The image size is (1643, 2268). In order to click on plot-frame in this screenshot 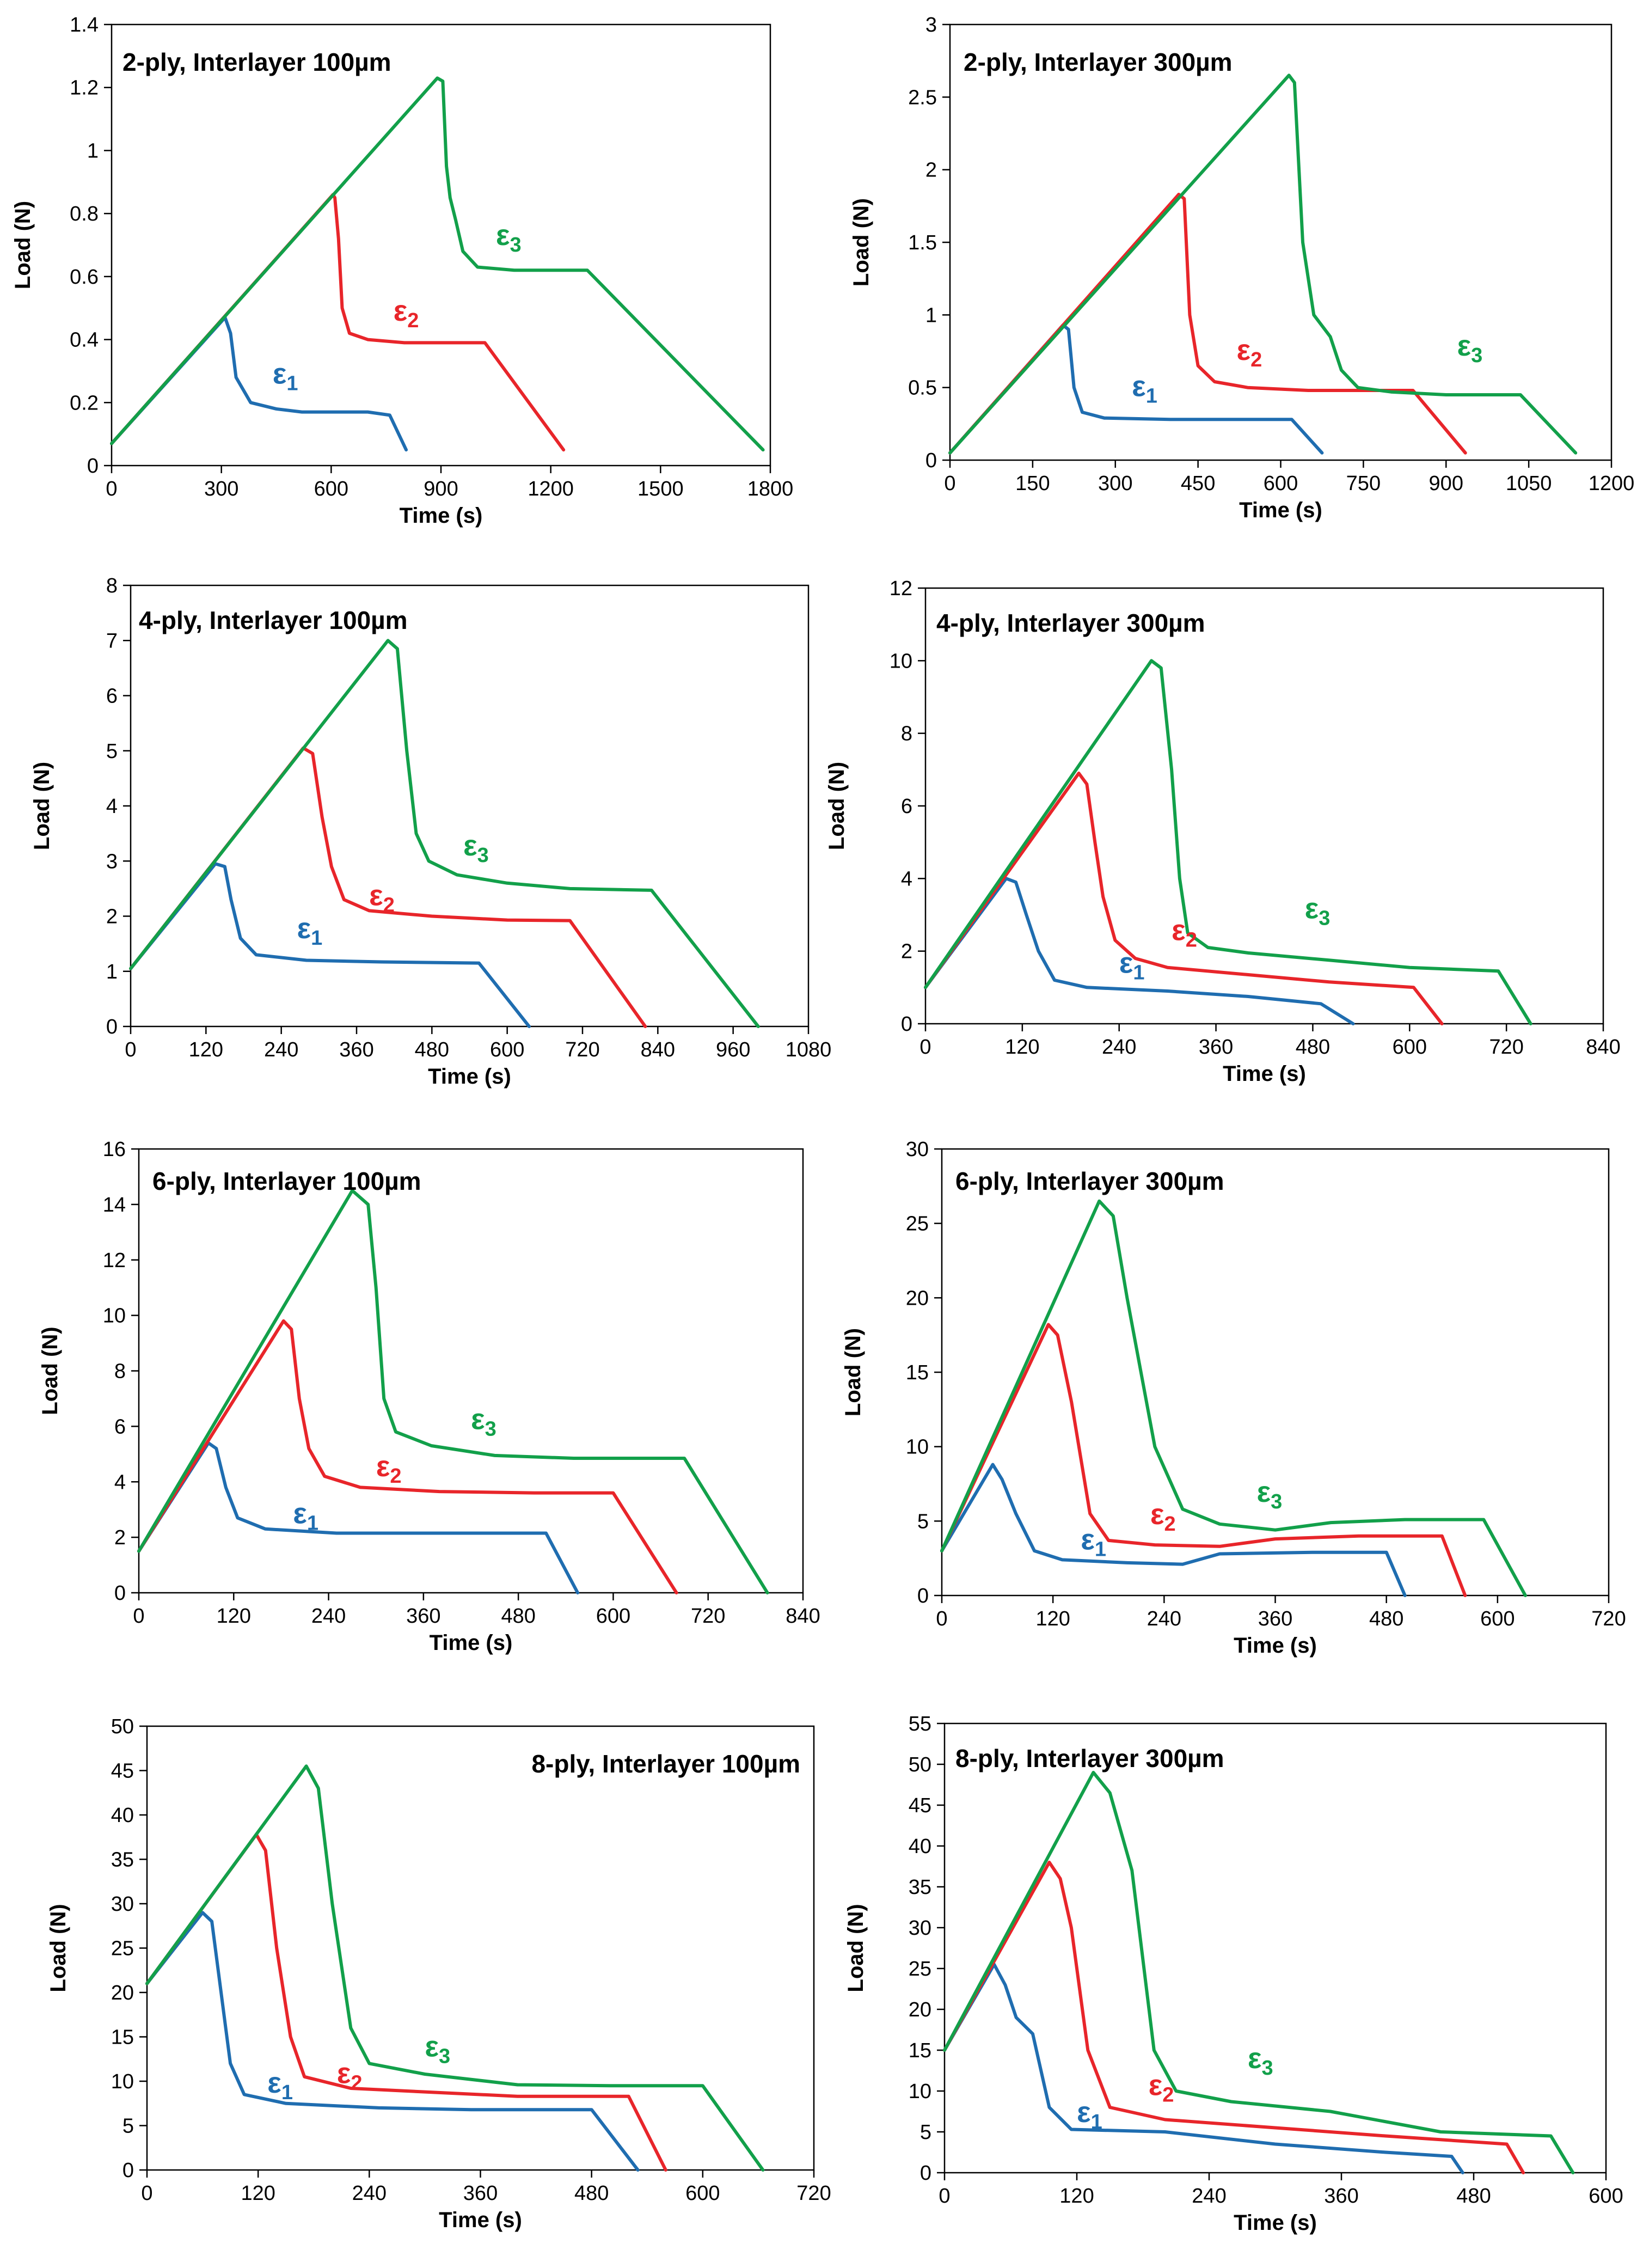, I will do `click(1275, 1948)`.